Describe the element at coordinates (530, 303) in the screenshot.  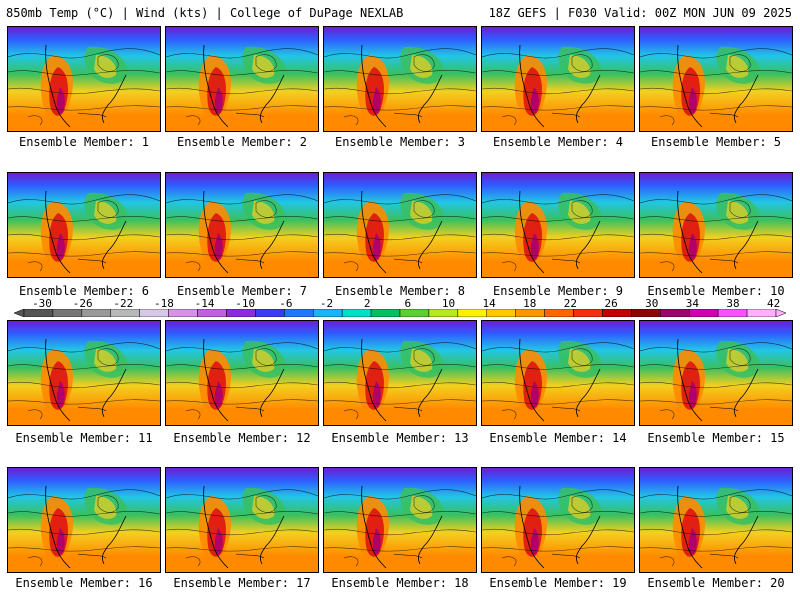
I see `colorbar-tick-label: 18` at that location.